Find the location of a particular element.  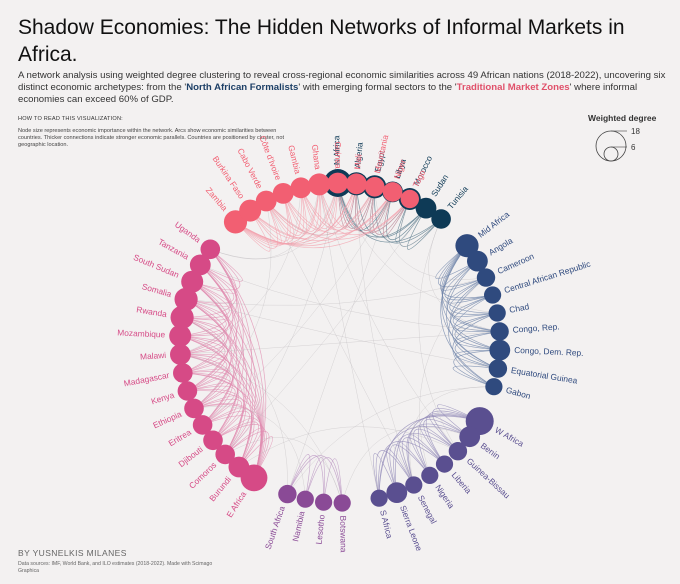

node-kenya is located at coordinates (187, 391).